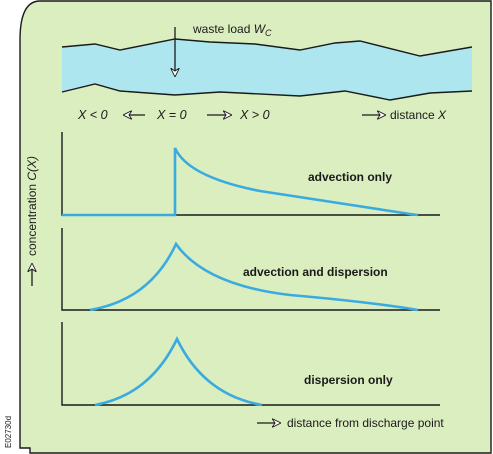  I want to click on panel-1-label: advection only, so click(350, 177).